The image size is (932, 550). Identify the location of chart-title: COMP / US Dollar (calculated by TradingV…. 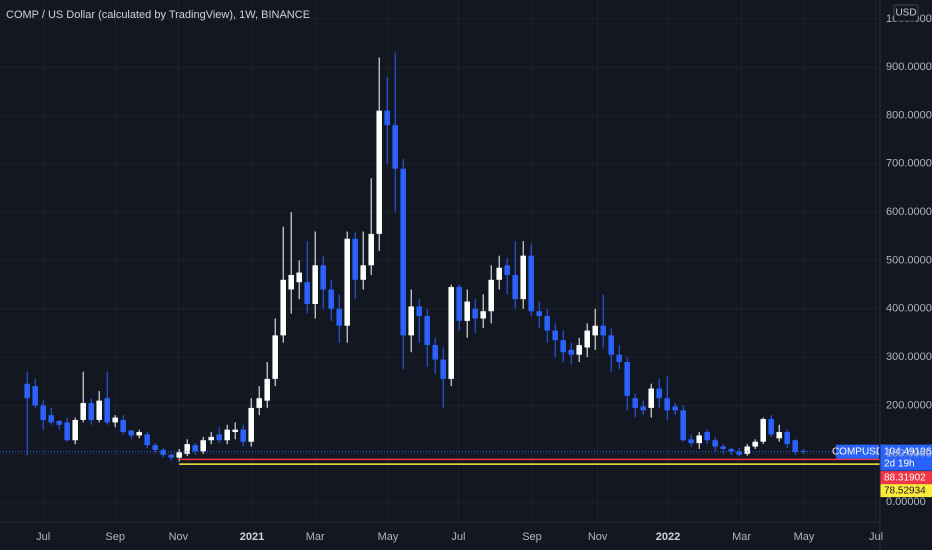
(158, 15).